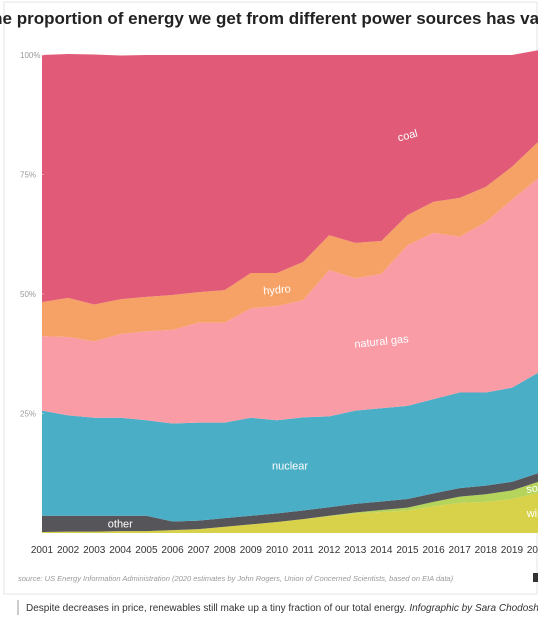 This screenshot has width=538, height=617. I want to click on series-label: coal, so click(407, 136).